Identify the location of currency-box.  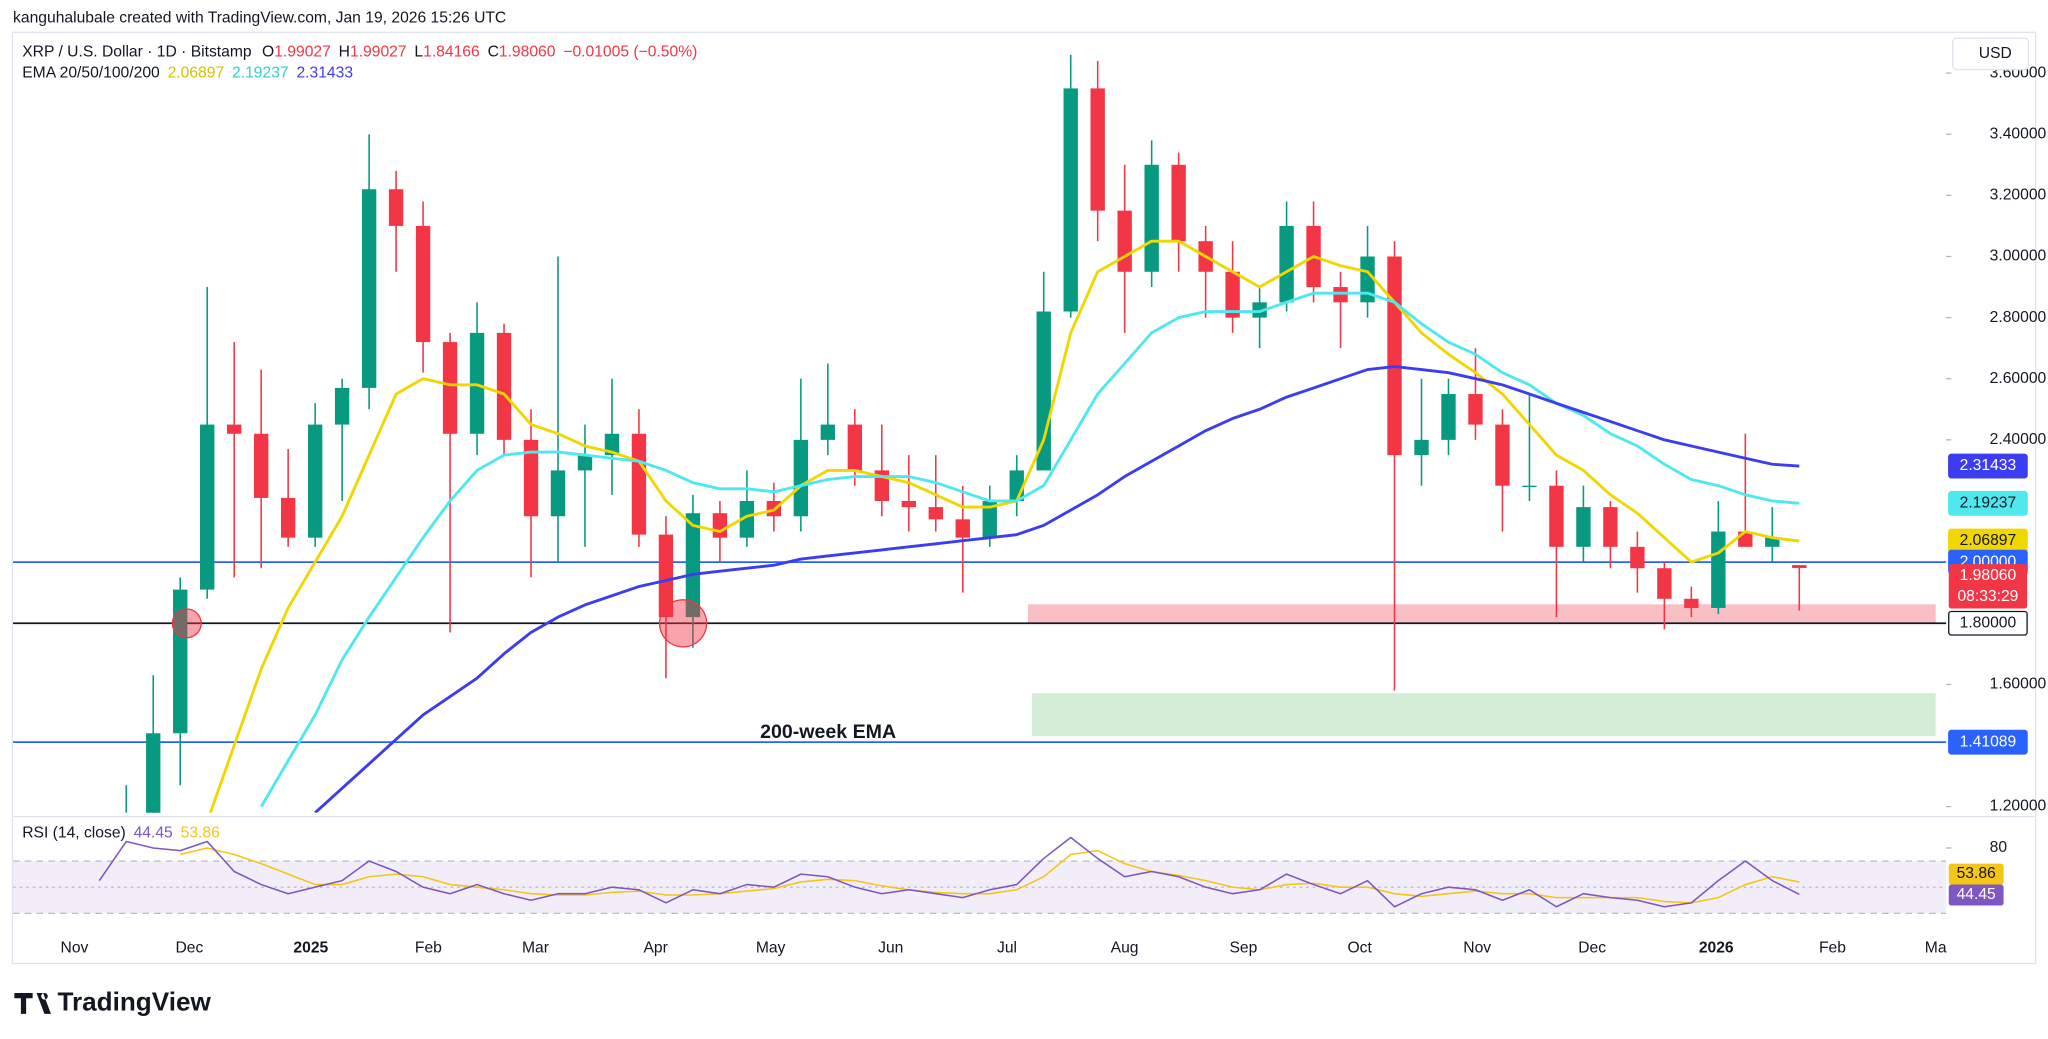
(1991, 54).